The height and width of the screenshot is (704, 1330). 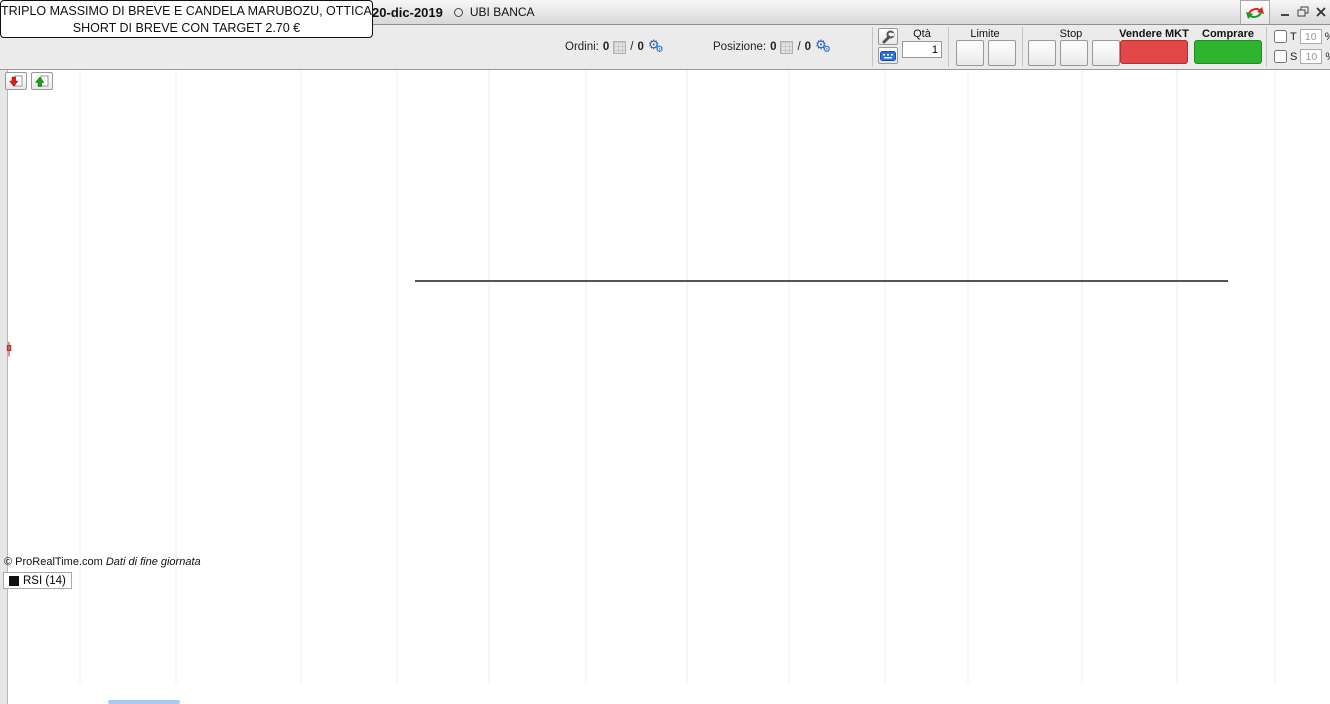 What do you see at coordinates (970, 53) in the screenshot?
I see `limit-buy-sell-order-button` at bounding box center [970, 53].